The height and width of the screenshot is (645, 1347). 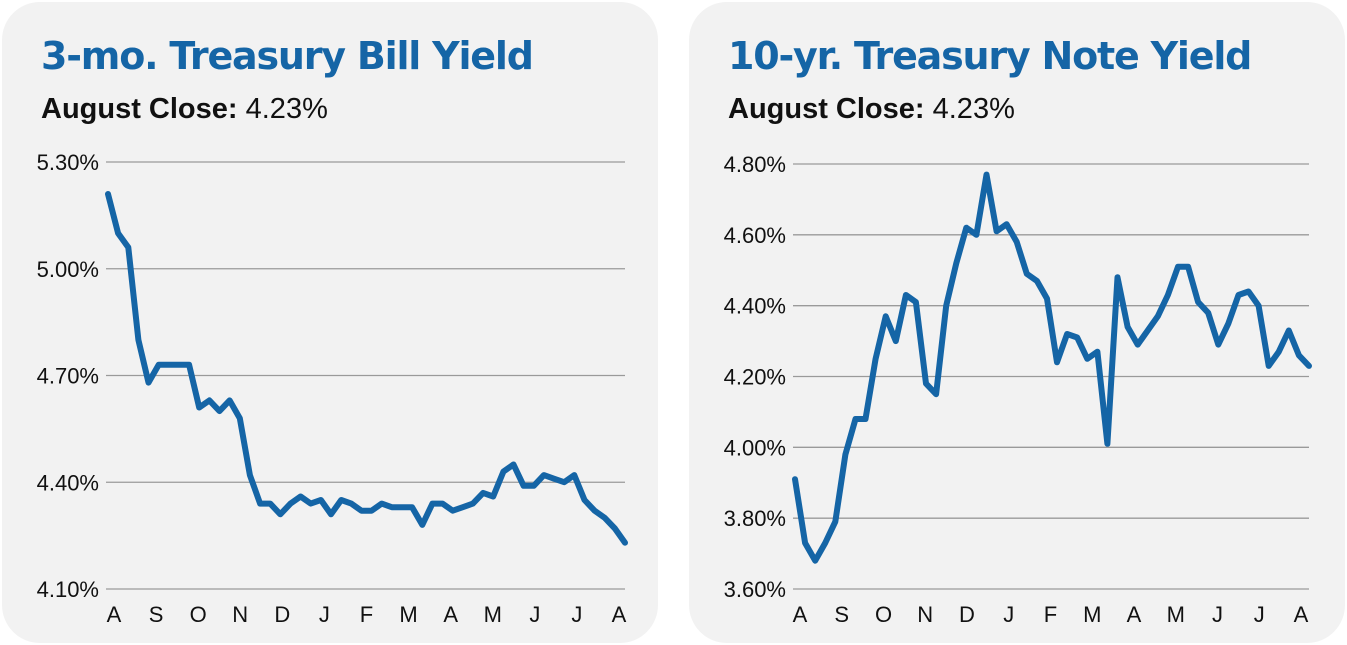 I want to click on y-tick-label: 3.80%, so click(x=755, y=518).